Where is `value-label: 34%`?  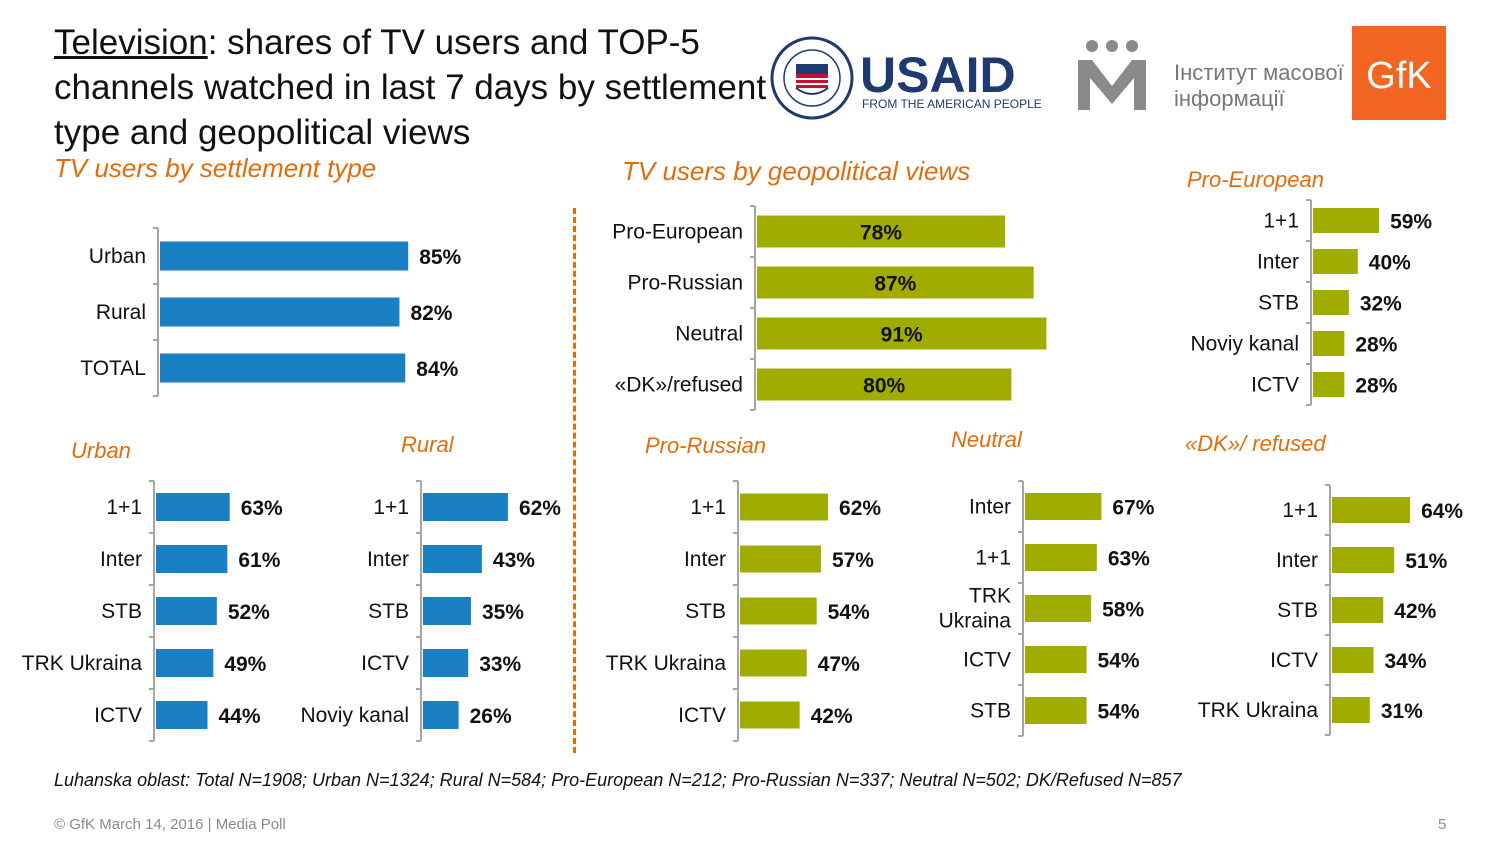
value-label: 34% is located at coordinates (1405, 661).